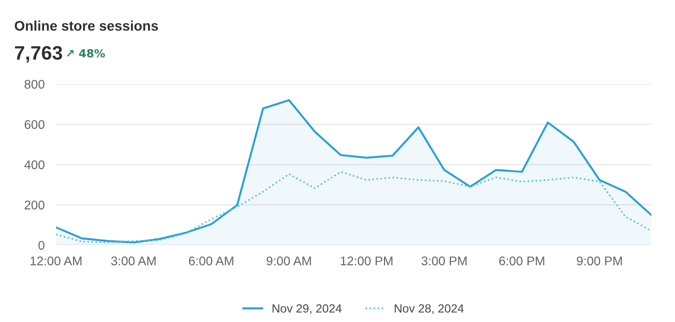 This screenshot has height=322, width=675. Describe the element at coordinates (38, 54) in the screenshot. I see `chart-subtitle: 7,763` at that location.